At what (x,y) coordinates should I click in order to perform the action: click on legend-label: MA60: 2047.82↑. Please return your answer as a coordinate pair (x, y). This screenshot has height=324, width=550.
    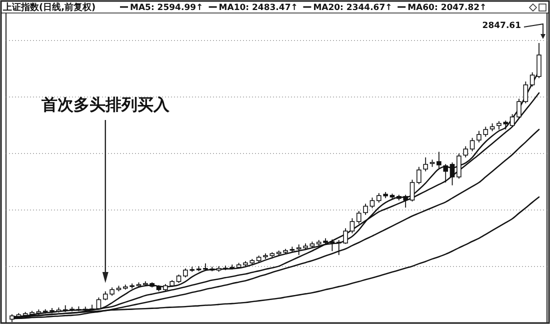
    Looking at the image, I should click on (447, 8).